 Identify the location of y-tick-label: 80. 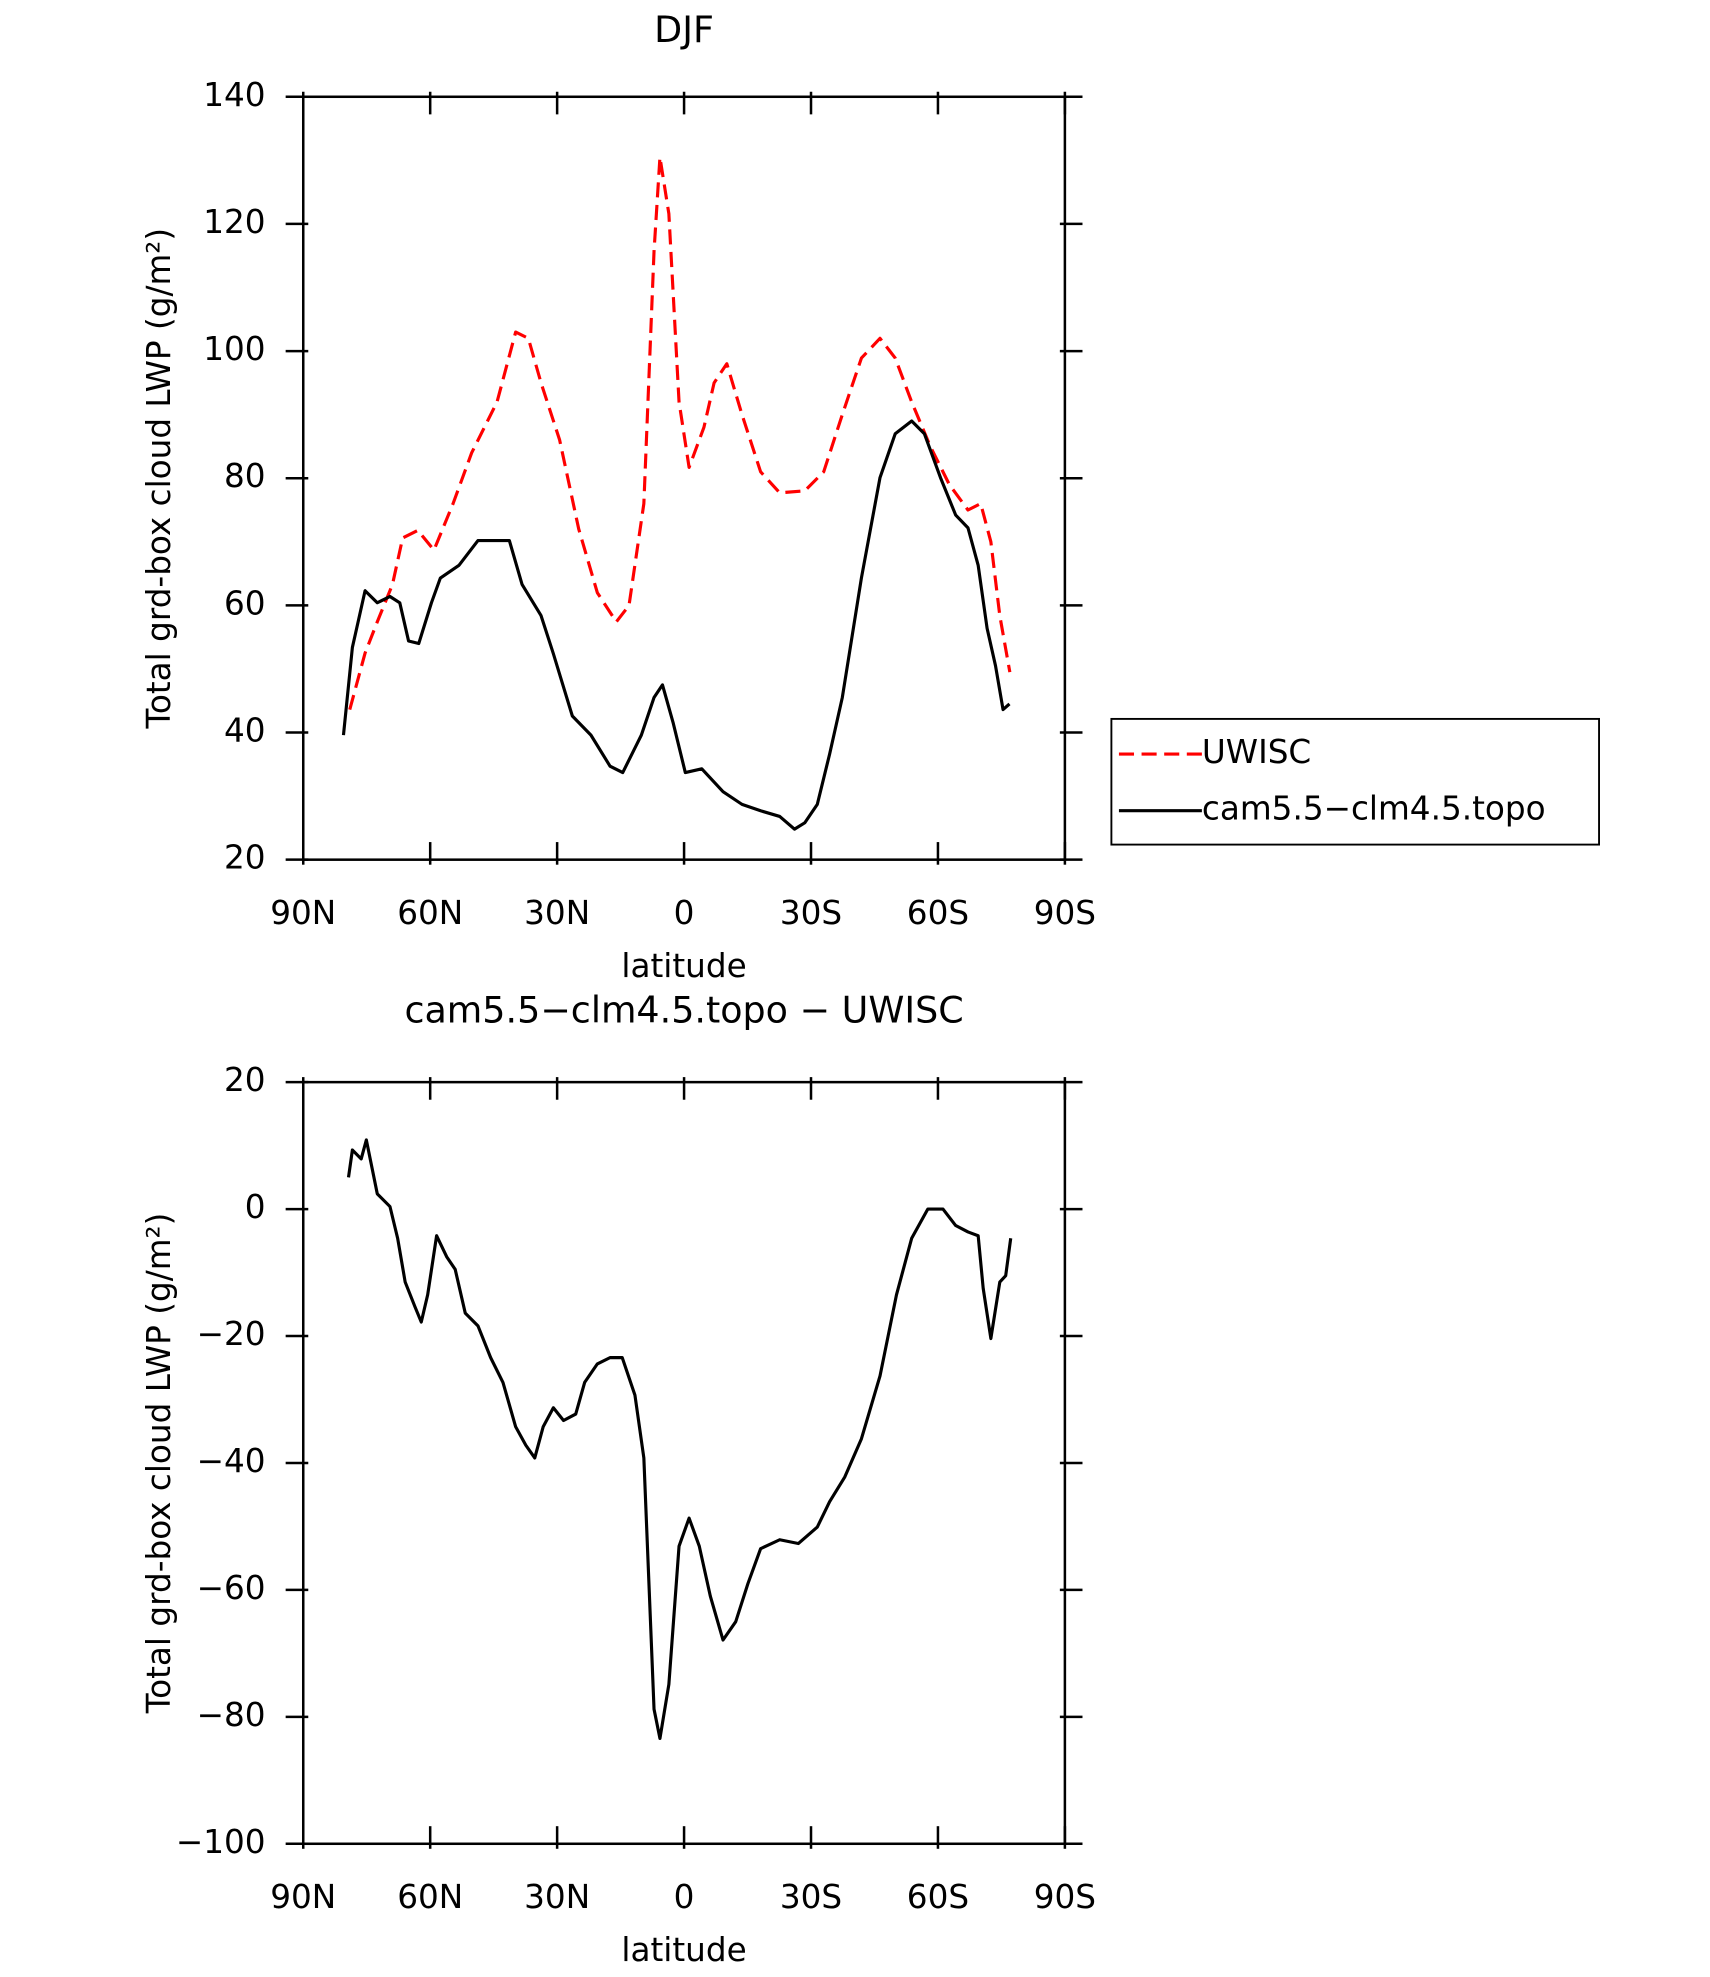
(245, 476).